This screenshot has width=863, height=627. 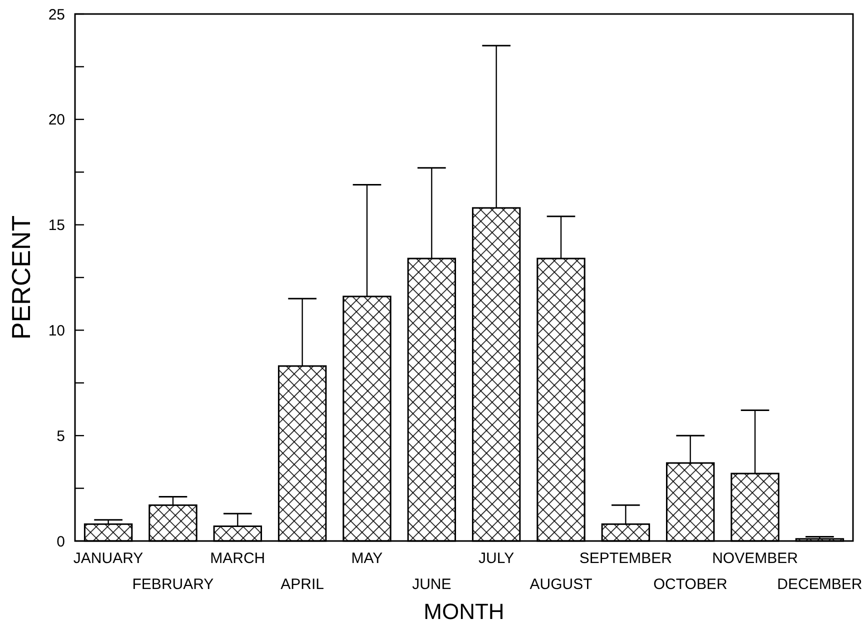 What do you see at coordinates (60, 436) in the screenshot?
I see `y-tick-label: 5` at bounding box center [60, 436].